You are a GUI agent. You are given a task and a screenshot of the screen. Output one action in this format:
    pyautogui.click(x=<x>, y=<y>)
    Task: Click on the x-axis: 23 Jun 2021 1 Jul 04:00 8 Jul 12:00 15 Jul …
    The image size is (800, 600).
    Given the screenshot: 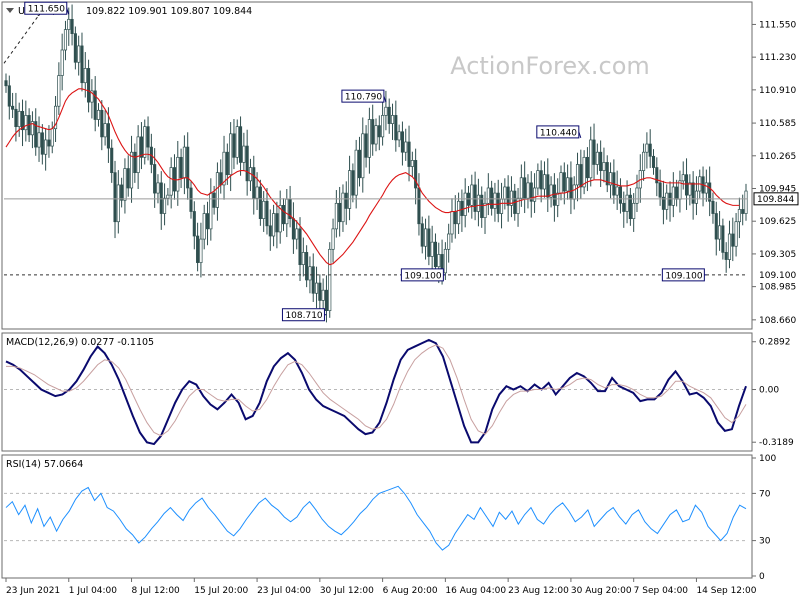 What is the action you would take?
    pyautogui.click(x=381, y=587)
    